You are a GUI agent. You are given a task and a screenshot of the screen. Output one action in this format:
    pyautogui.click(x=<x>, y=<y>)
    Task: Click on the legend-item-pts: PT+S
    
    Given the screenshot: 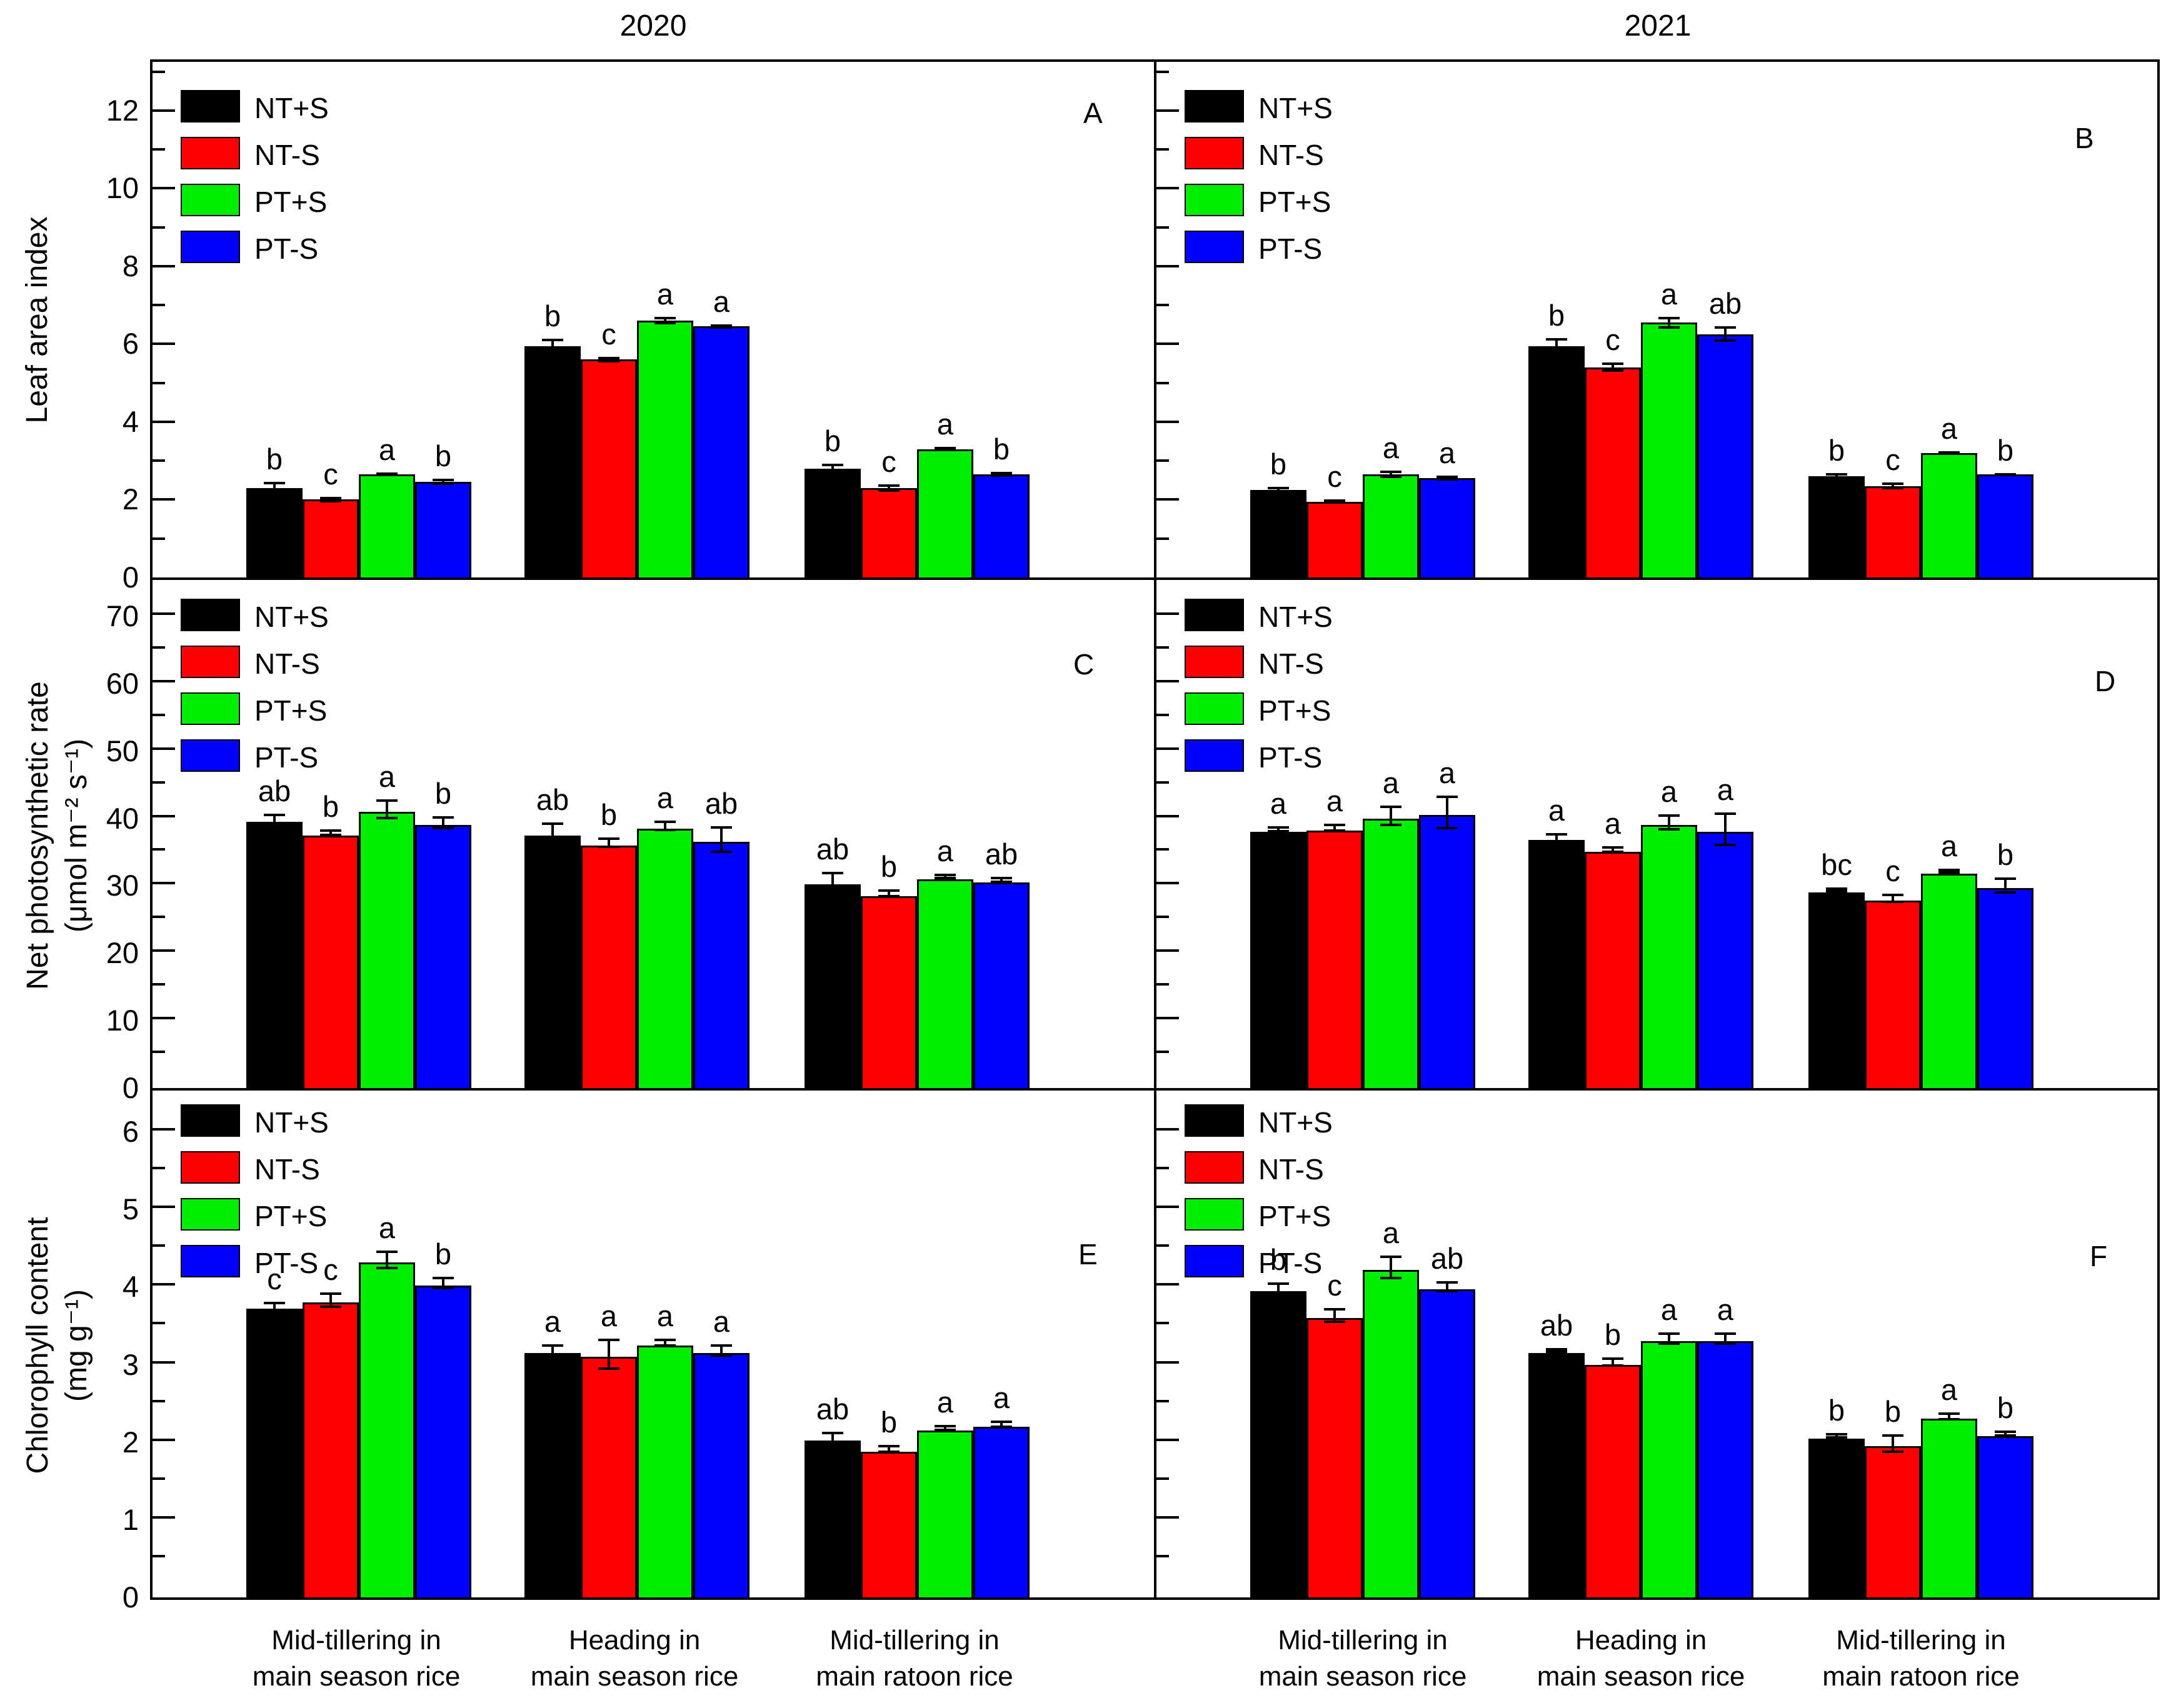 What is the action you would take?
    pyautogui.click(x=1285, y=1215)
    